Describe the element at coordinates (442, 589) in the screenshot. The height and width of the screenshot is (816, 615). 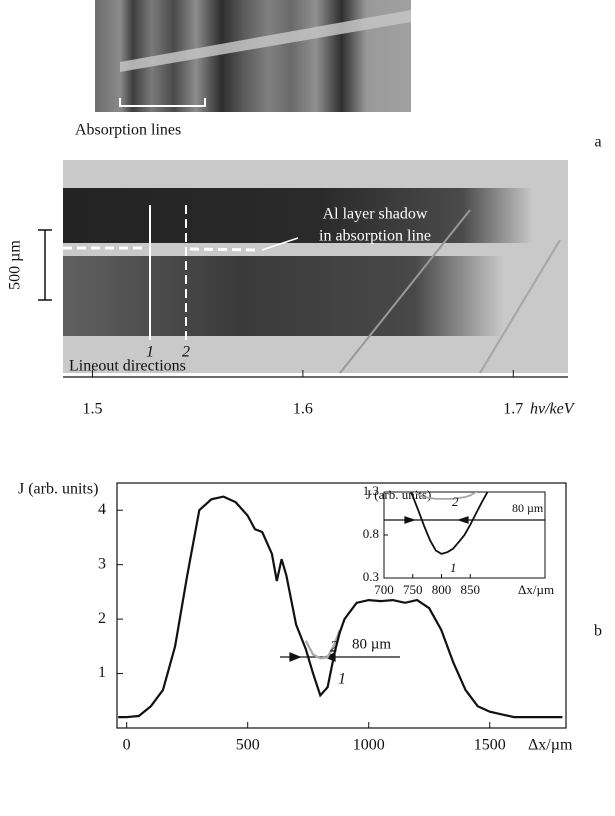
I see `x-tick-label: 800` at that location.